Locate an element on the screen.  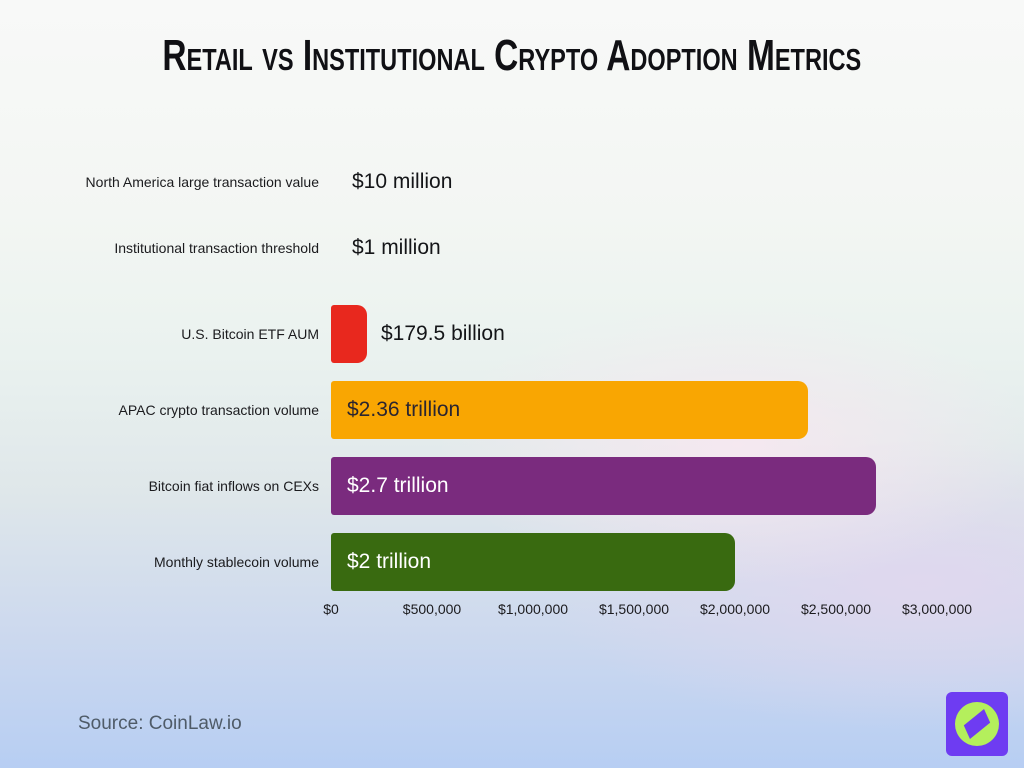
category-label: U.S. Bitcoin ETF AUM is located at coordinates (250, 334).